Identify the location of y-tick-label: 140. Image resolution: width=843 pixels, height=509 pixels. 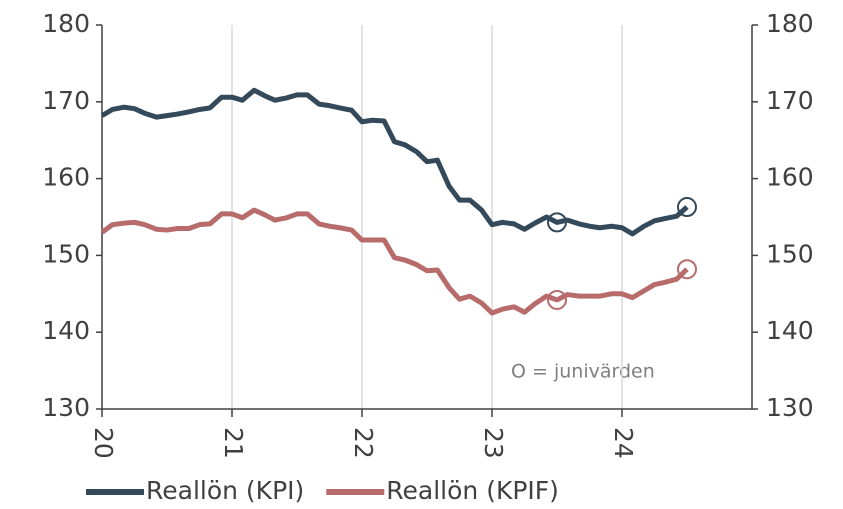
(66, 330).